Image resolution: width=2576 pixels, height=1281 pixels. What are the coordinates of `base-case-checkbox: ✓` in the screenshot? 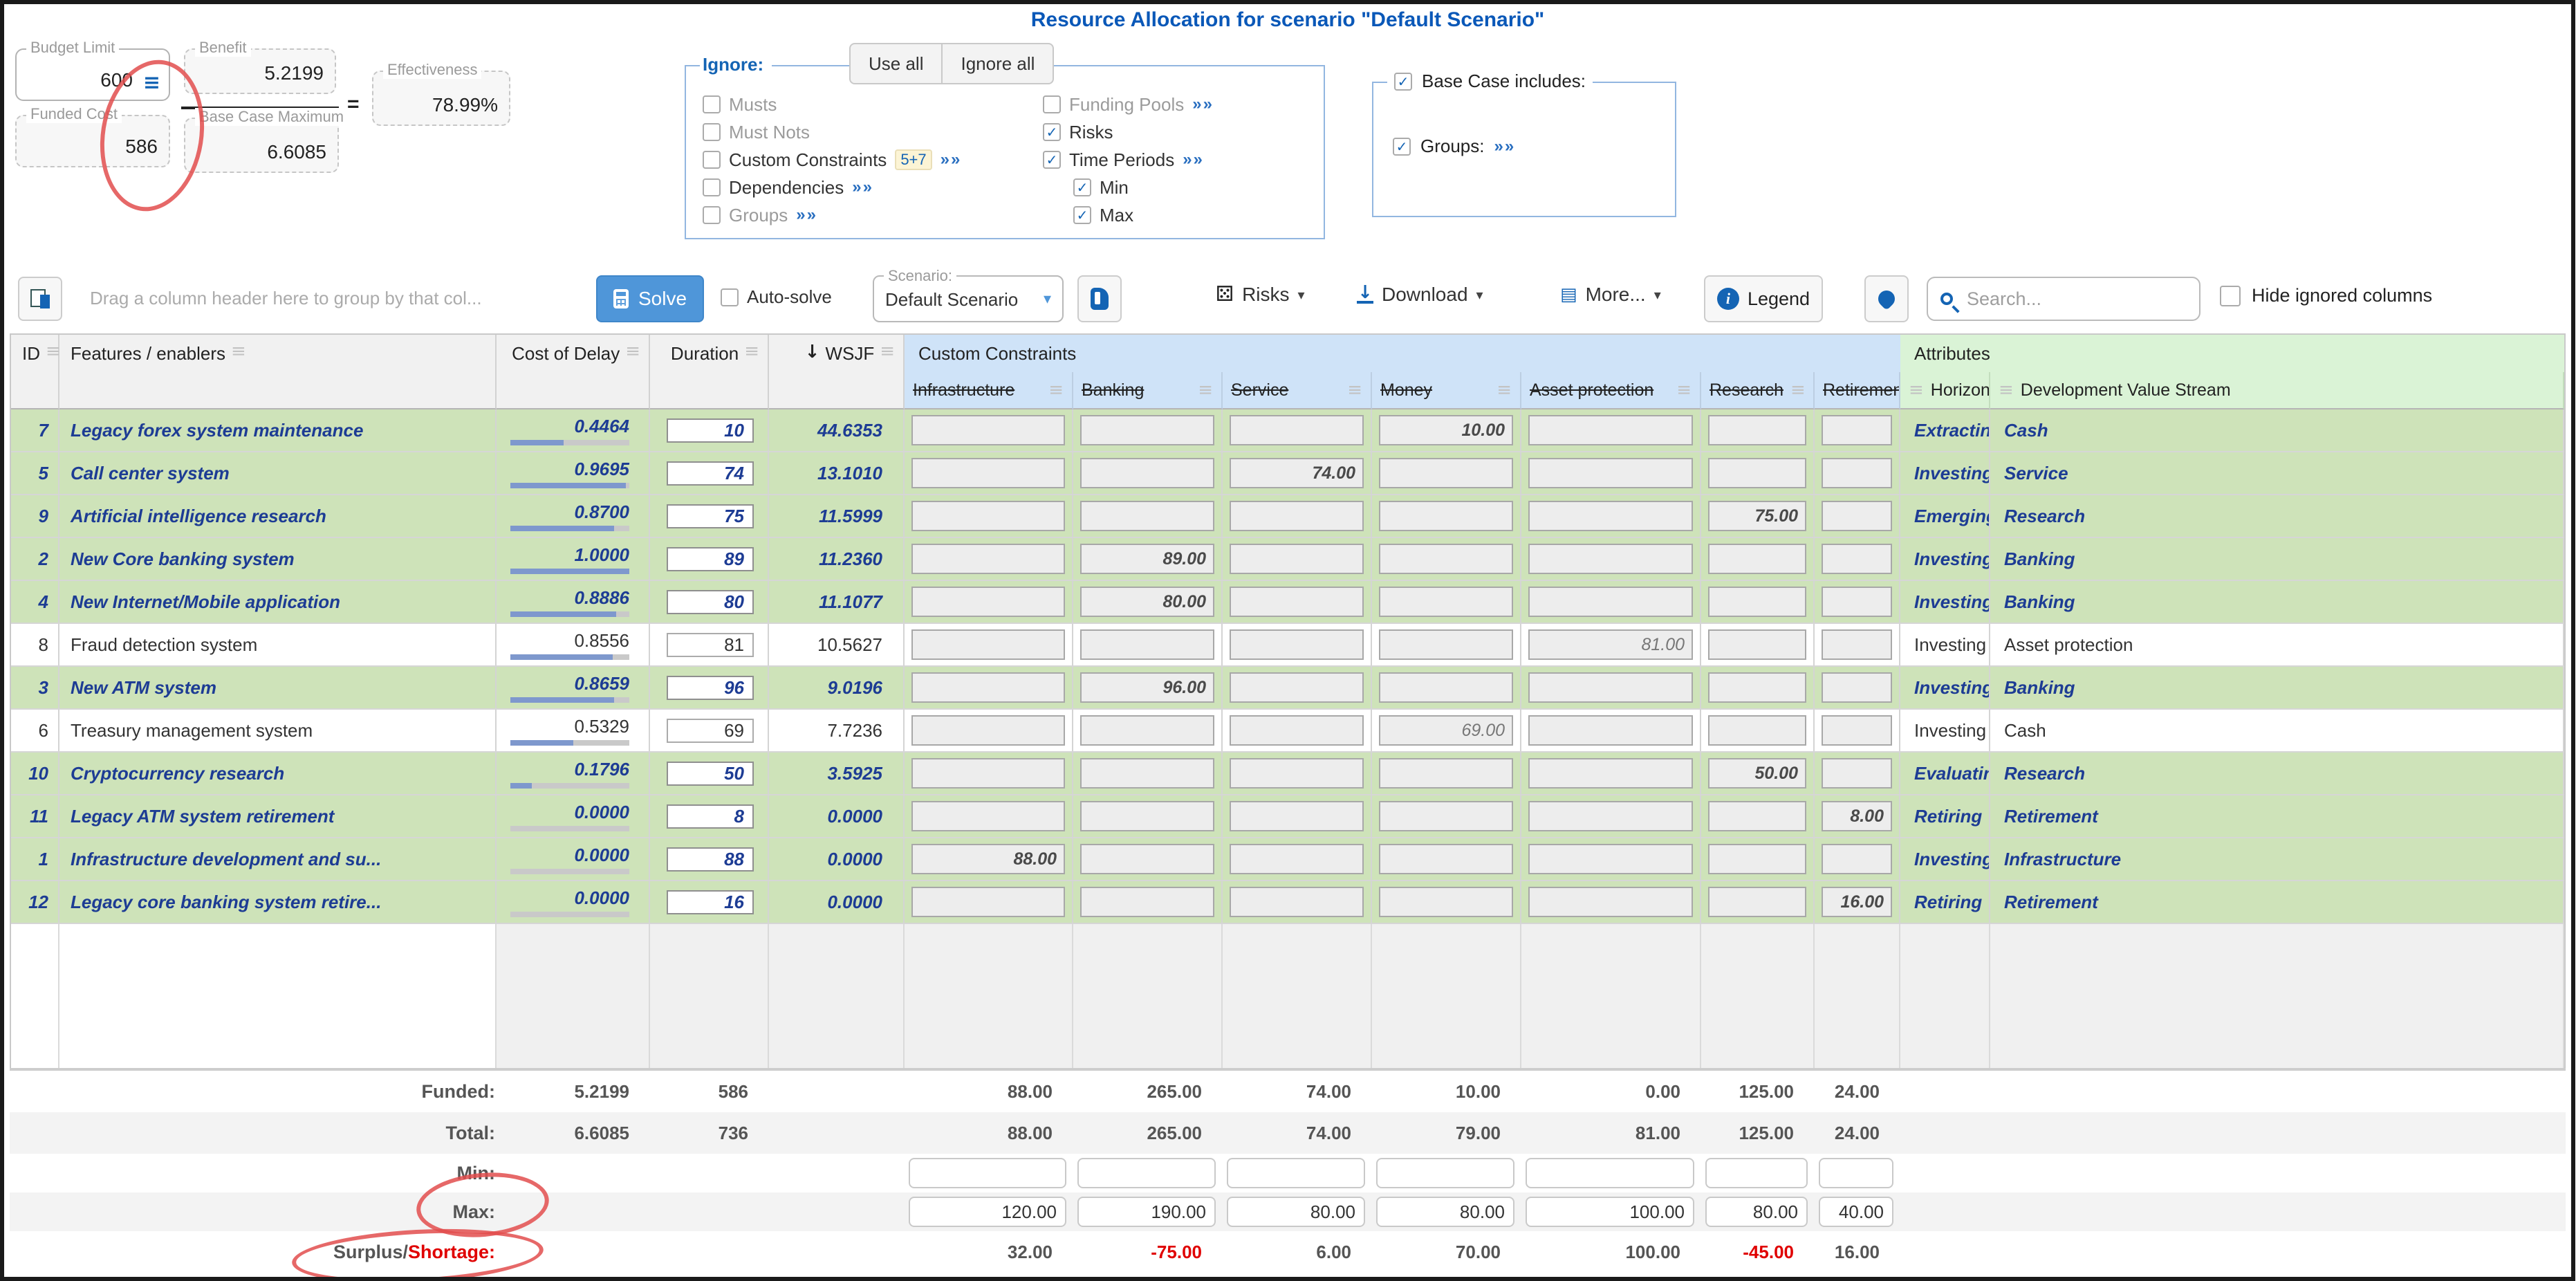 It's located at (1403, 81).